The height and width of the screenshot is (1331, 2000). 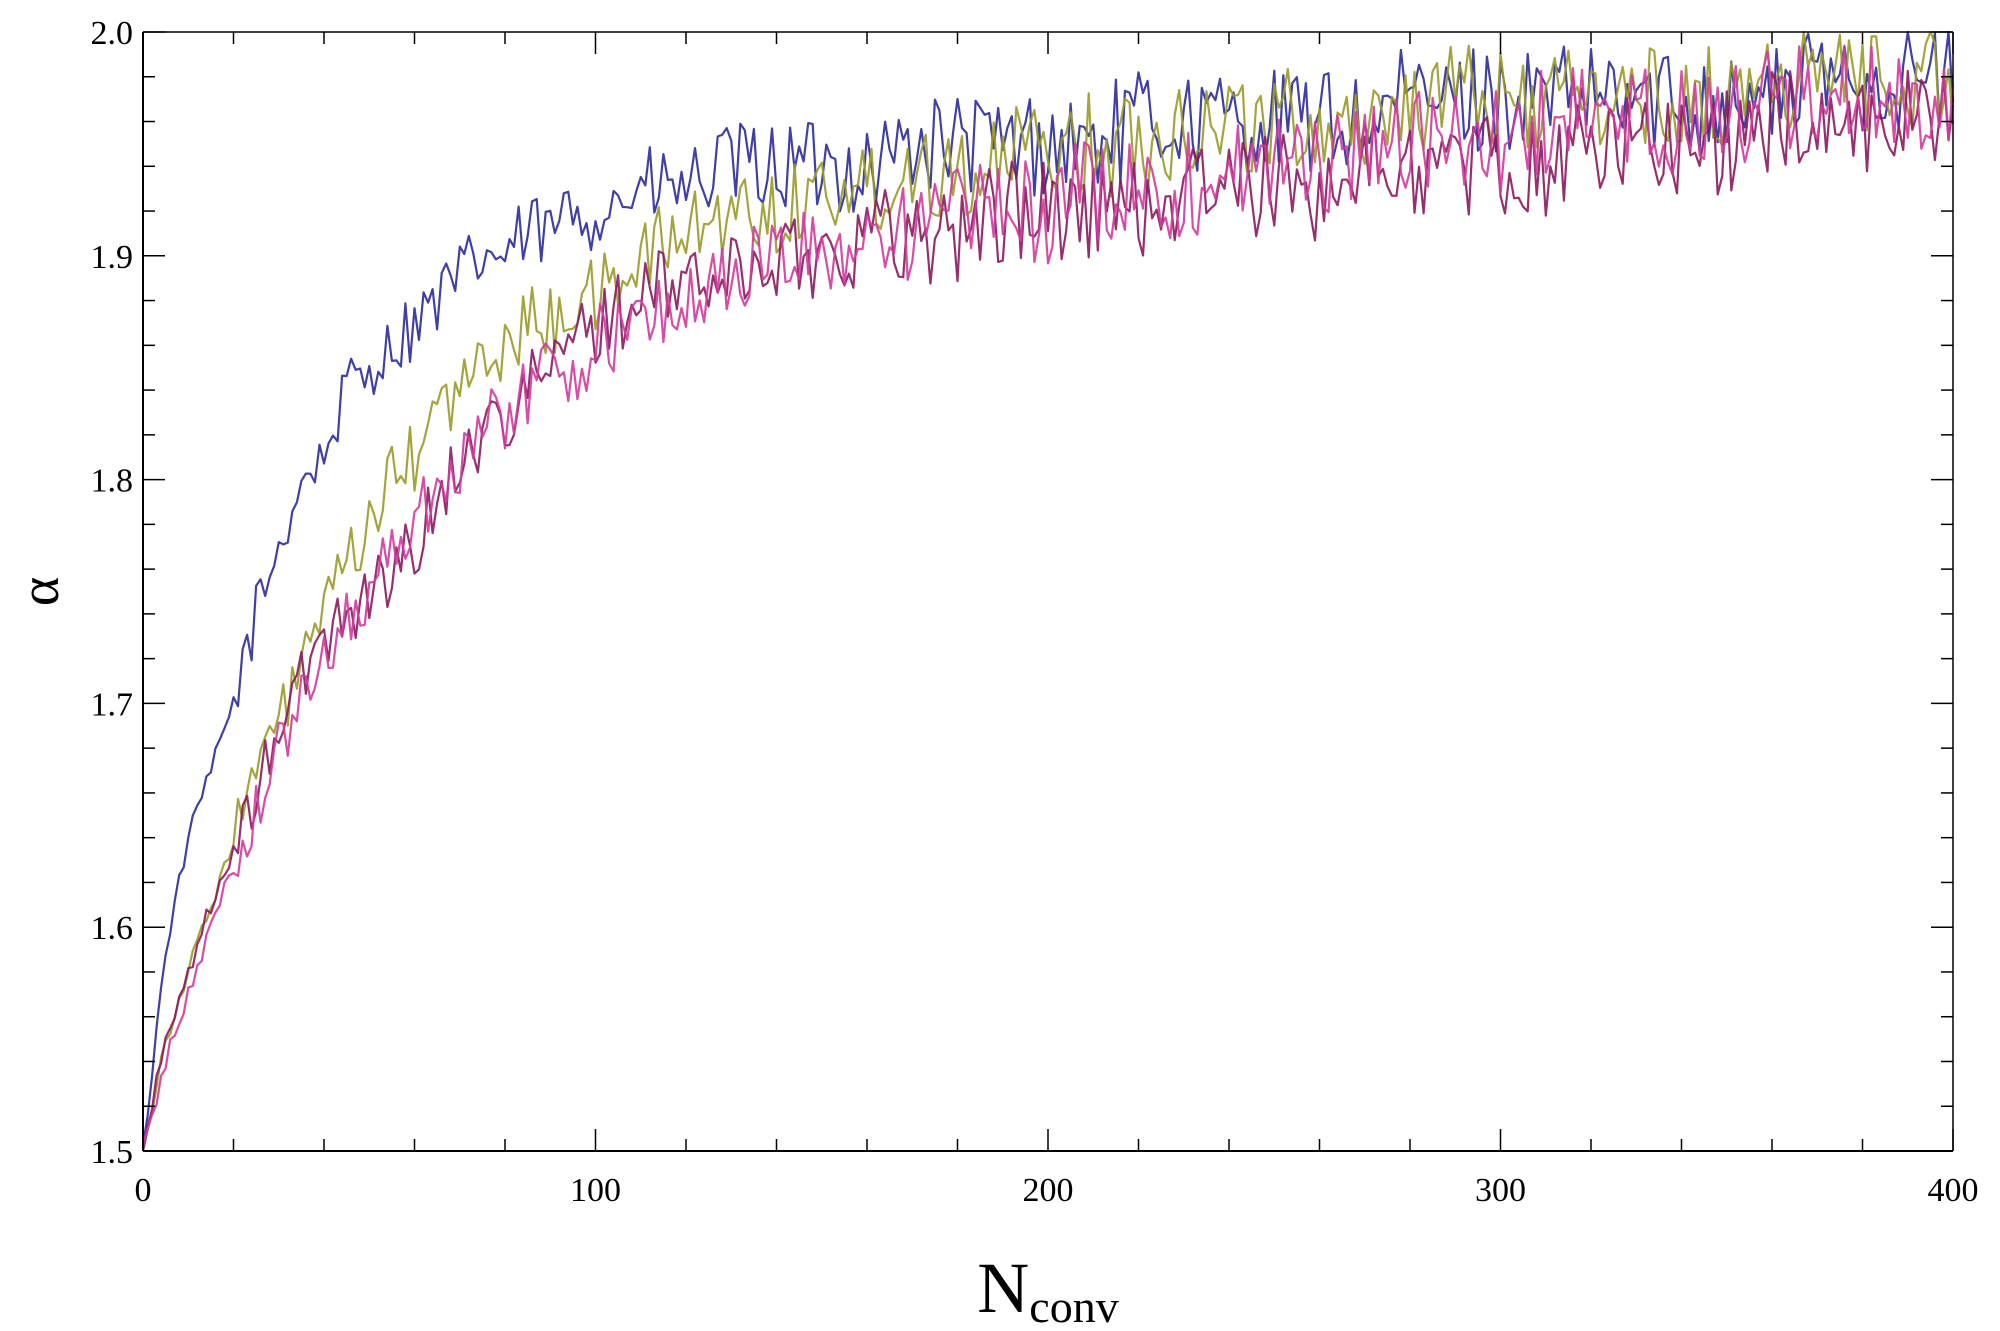 I want to click on y-tick-label: 2.0, so click(x=112, y=33).